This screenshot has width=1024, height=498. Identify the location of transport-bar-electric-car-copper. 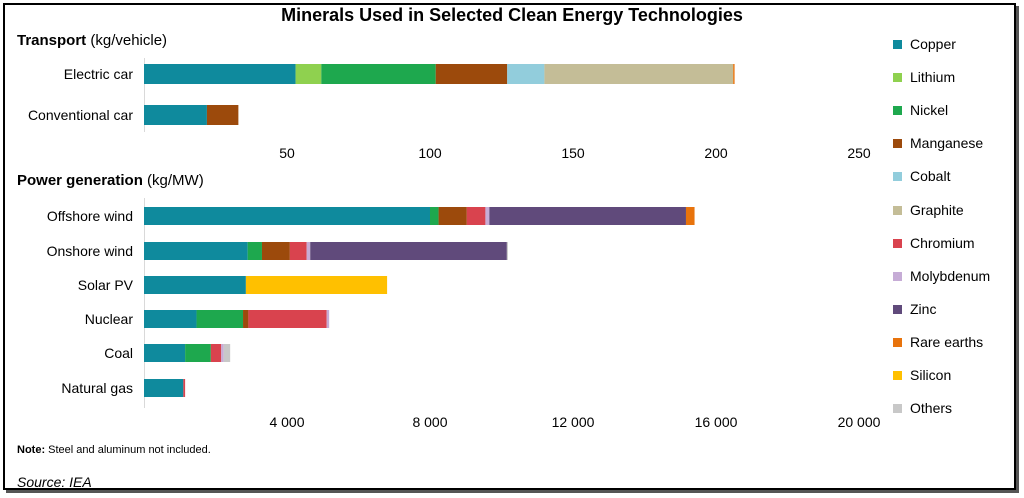
(220, 74).